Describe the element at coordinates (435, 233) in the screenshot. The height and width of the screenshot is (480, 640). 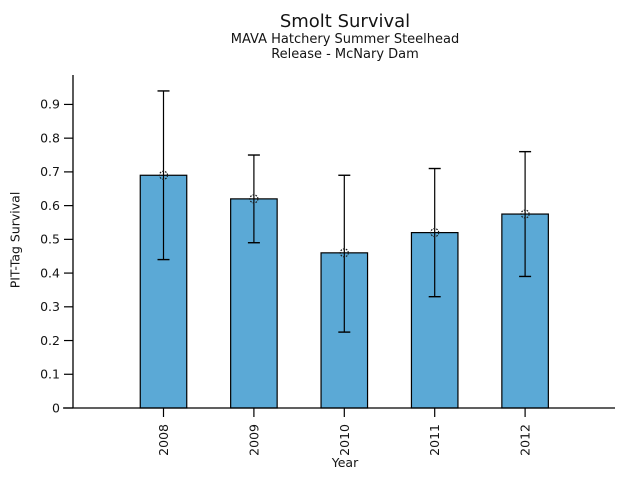
I see `point-marker-2011` at that location.